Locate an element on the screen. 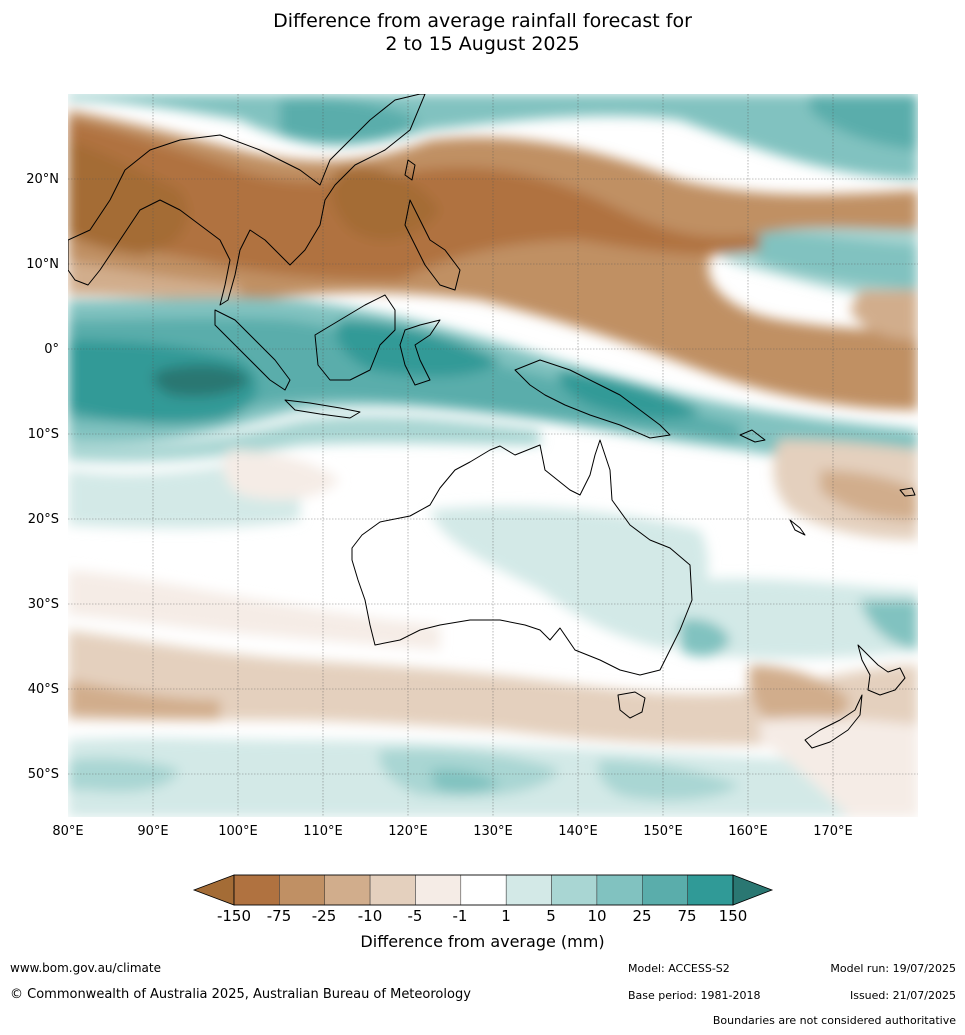 The width and height of the screenshot is (965, 1035). borneo-coastline is located at coordinates (355, 337).